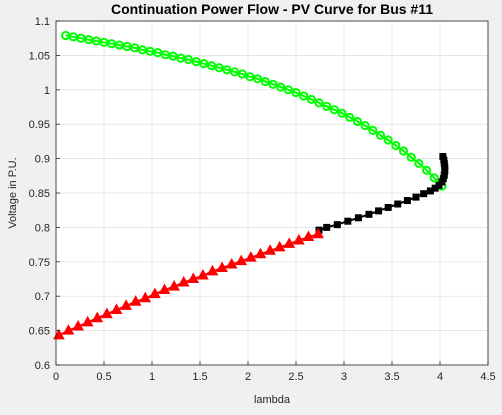 The width and height of the screenshot is (502, 415). Describe the element at coordinates (42, 228) in the screenshot. I see `y-tick-label: 0.8` at that location.